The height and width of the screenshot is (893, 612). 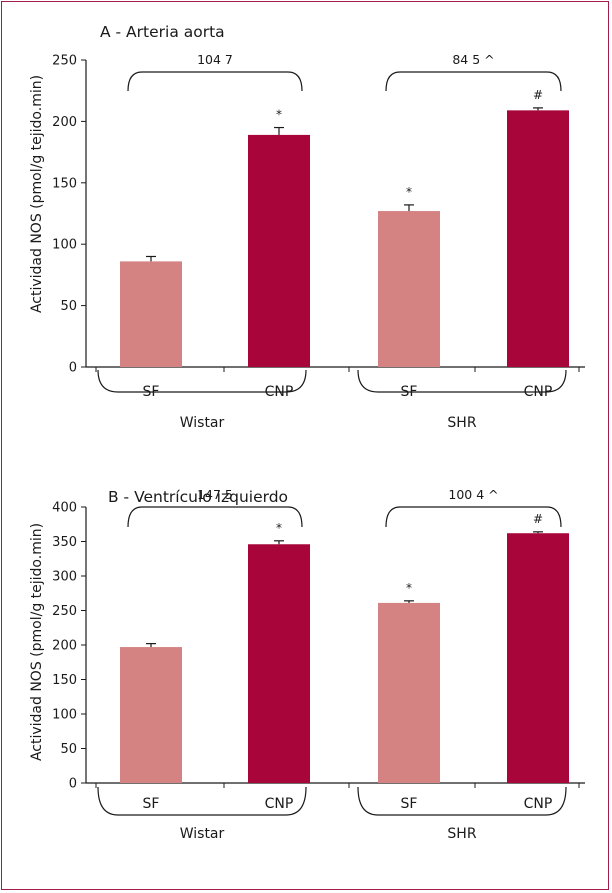 I want to click on panel-b-y-tick-label: 250, so click(x=64, y=611).